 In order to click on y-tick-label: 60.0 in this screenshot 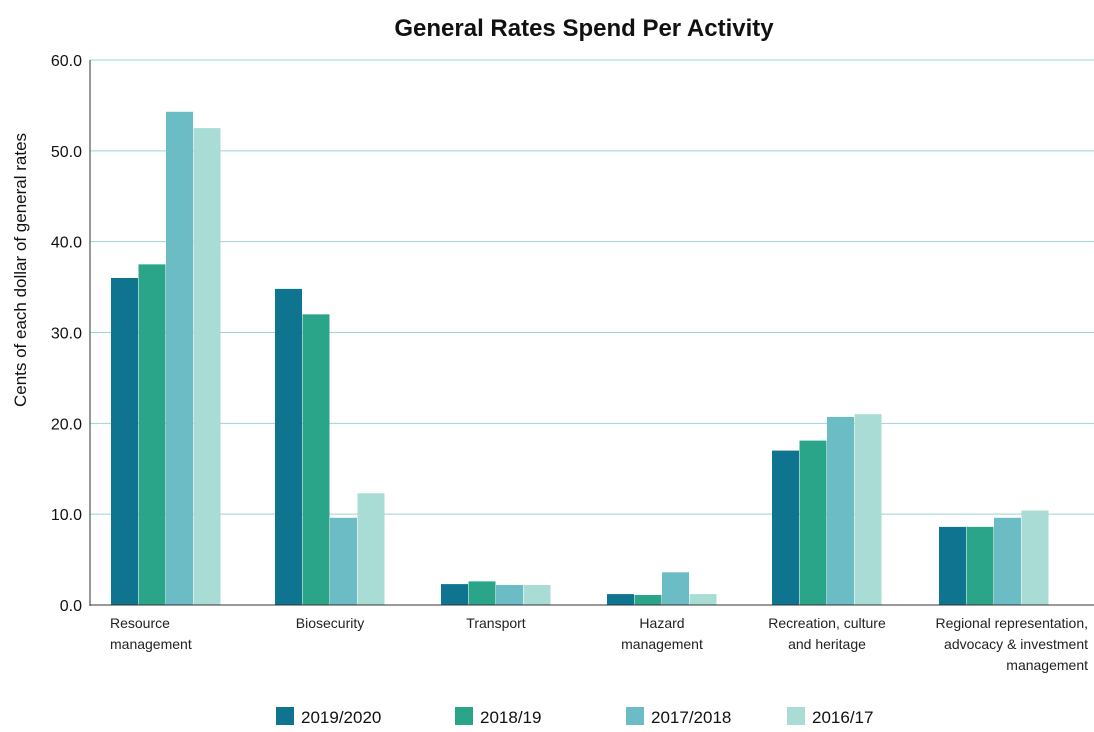, I will do `click(66, 61)`.